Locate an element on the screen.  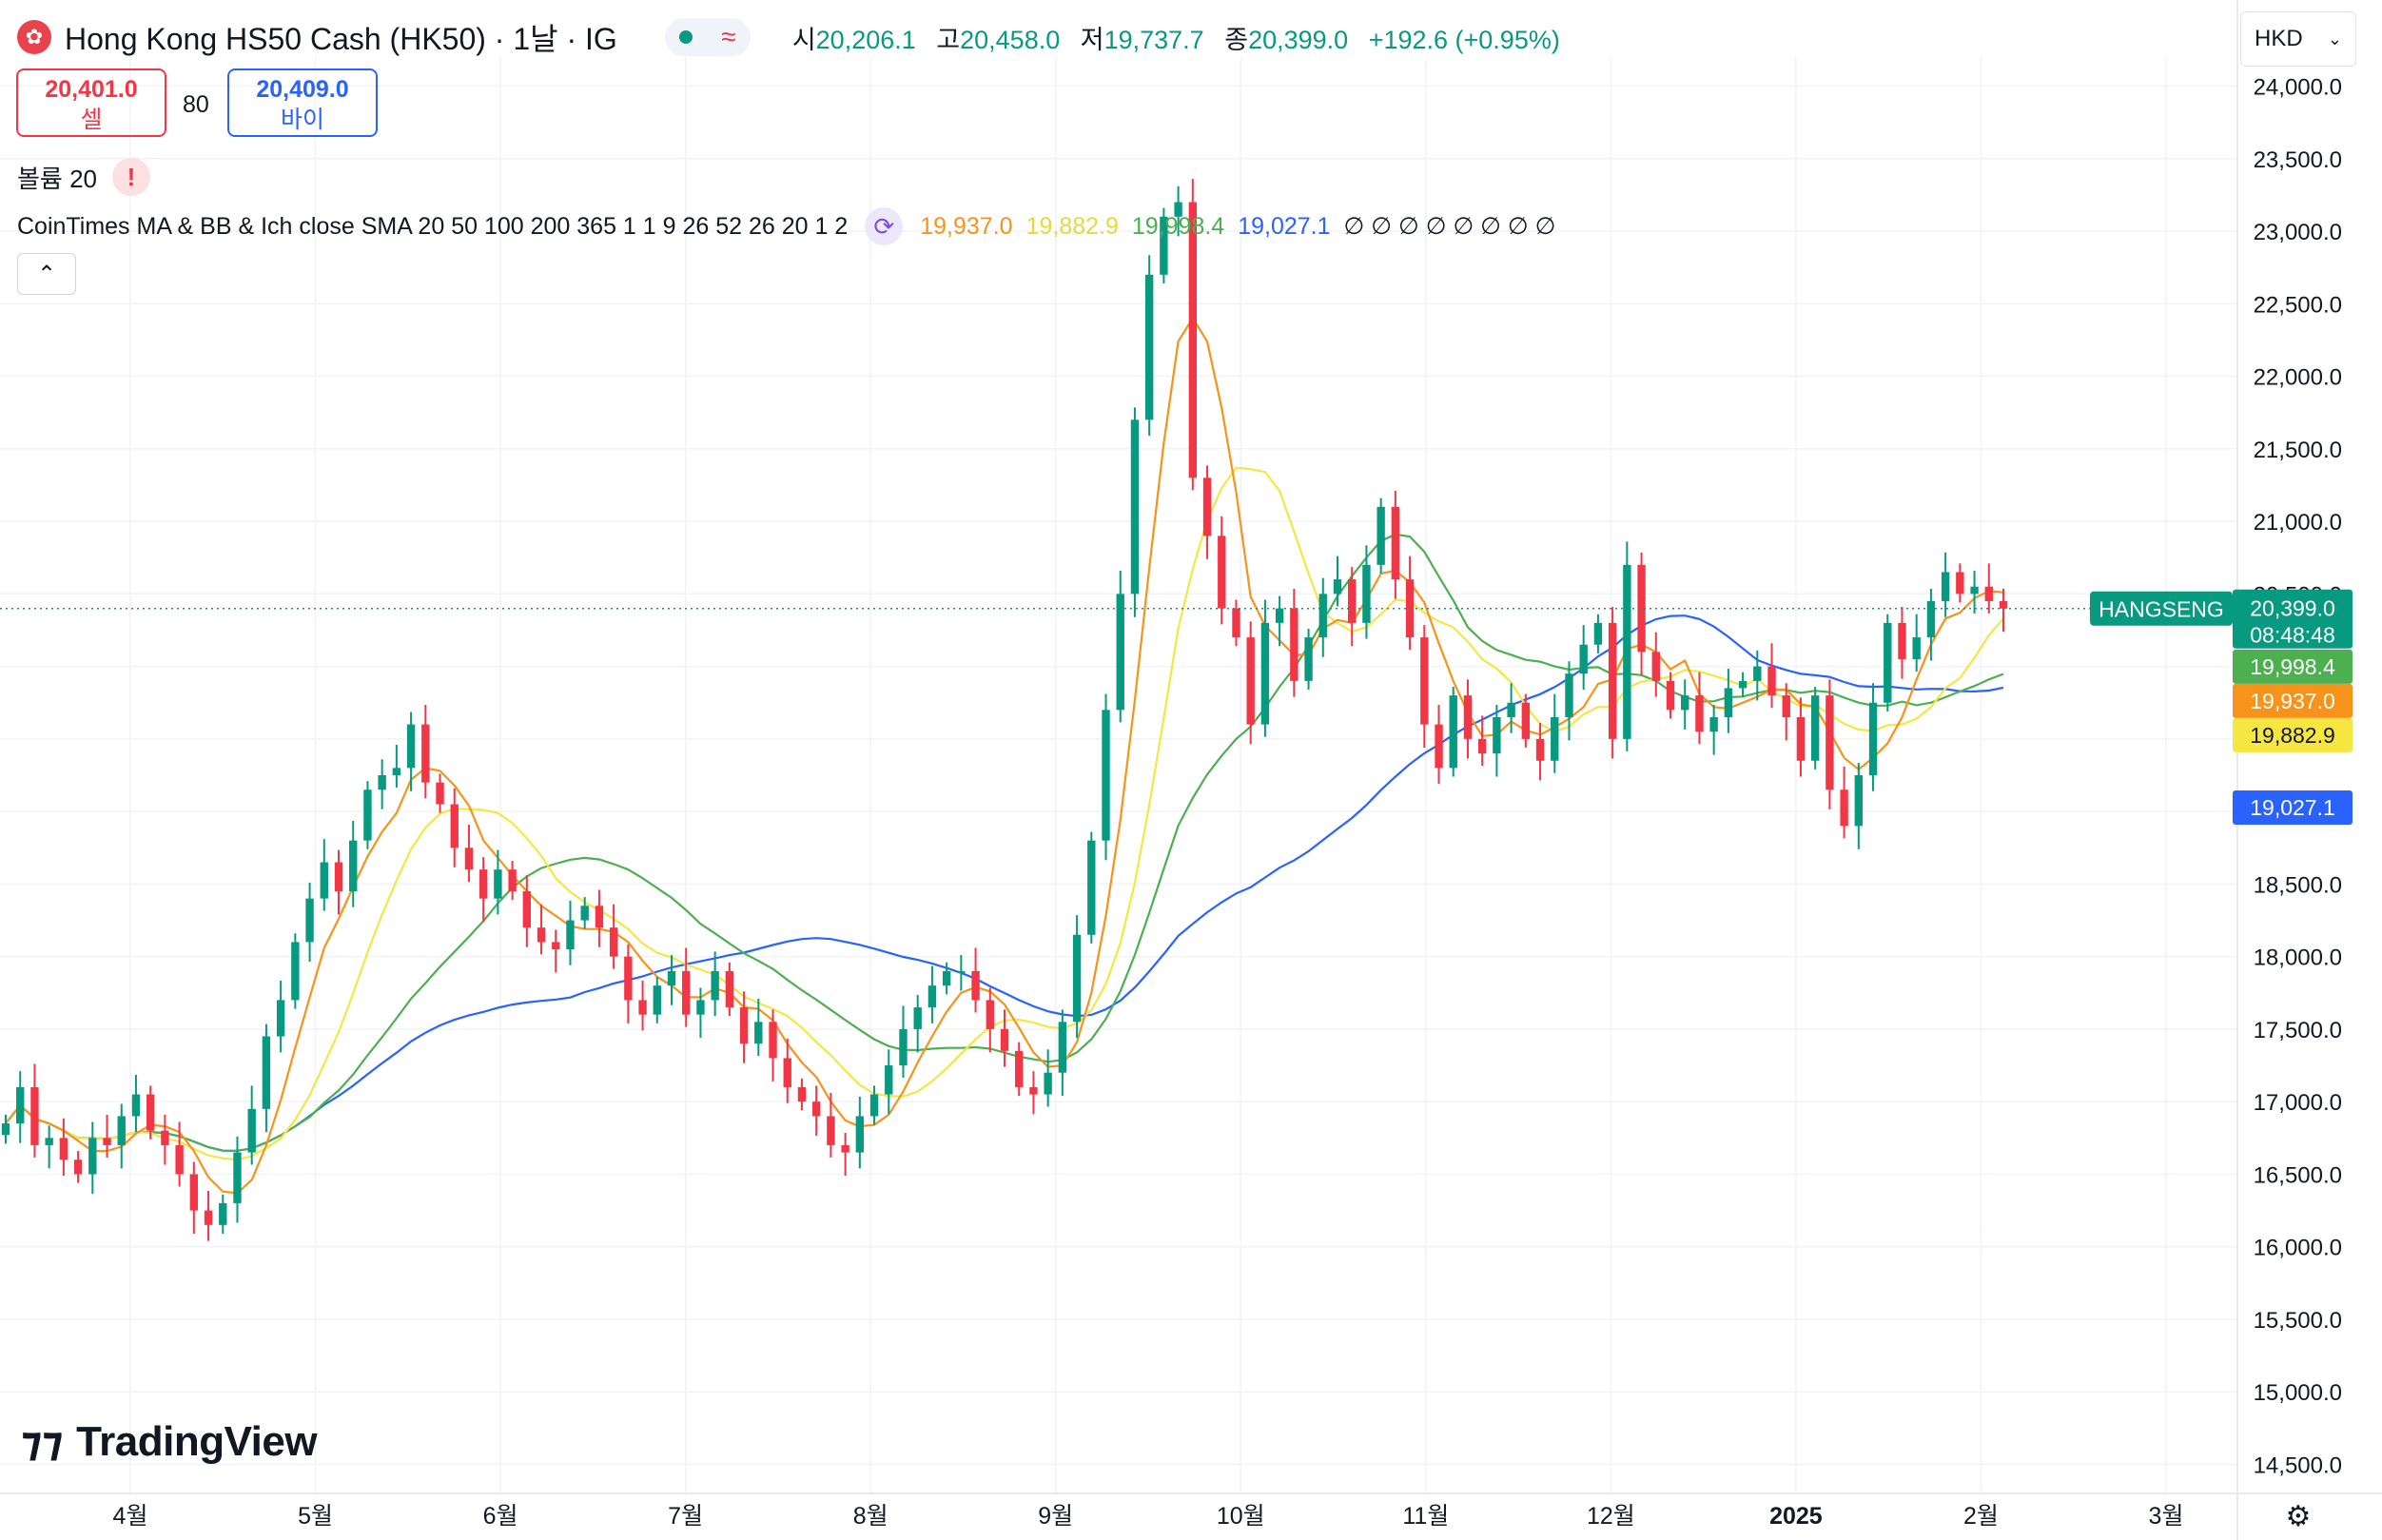
sell-button: 20,401.0 셀 is located at coordinates (91, 103).